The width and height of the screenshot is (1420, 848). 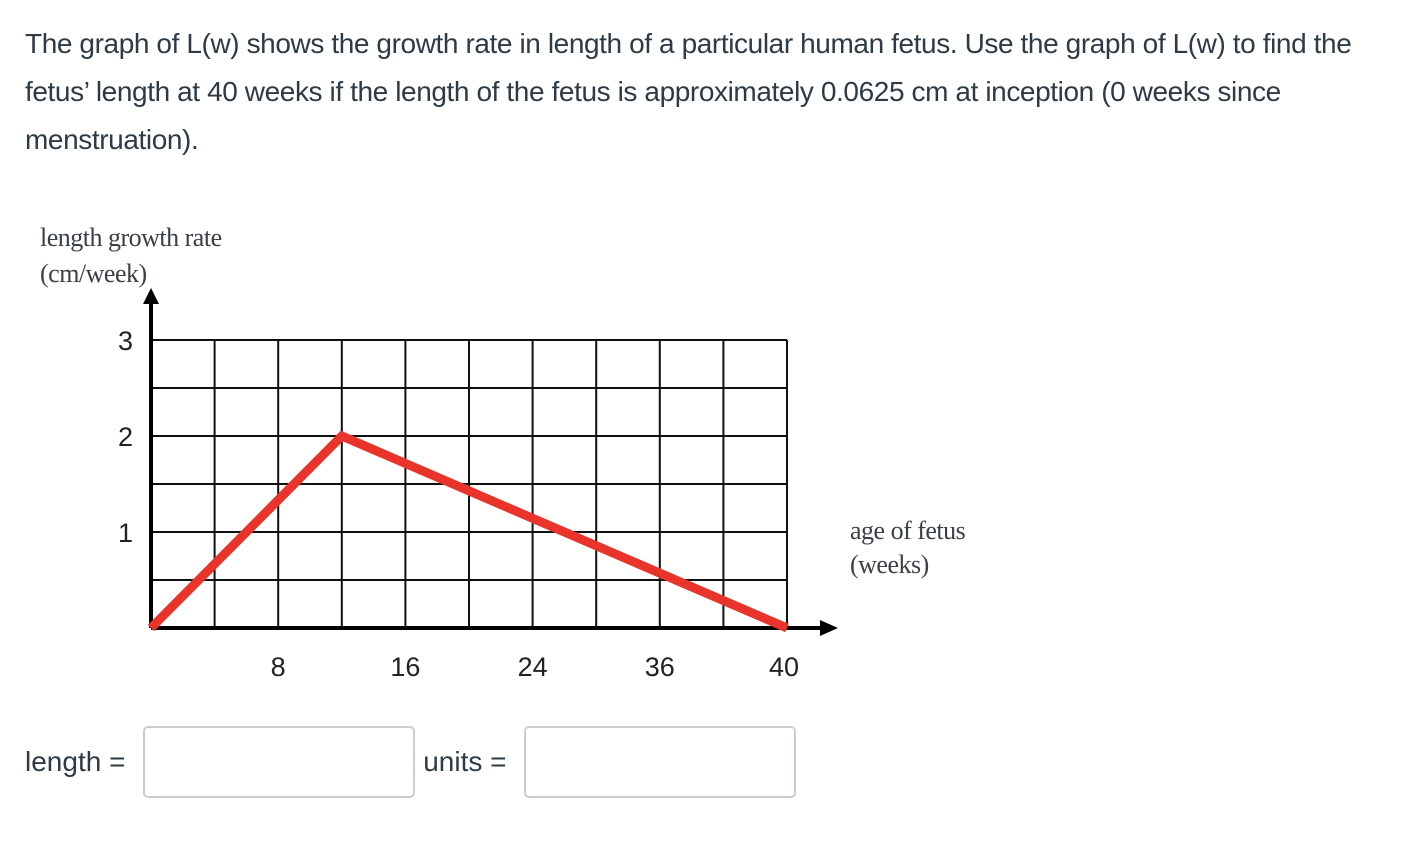 What do you see at coordinates (125, 533) in the screenshot?
I see `y-tick-label: 1` at bounding box center [125, 533].